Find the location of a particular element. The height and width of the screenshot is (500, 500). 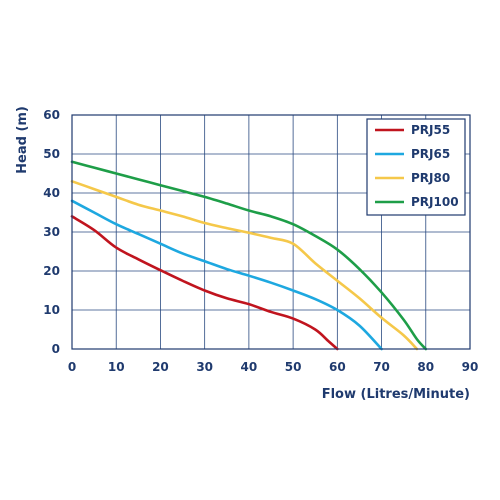

y-axis-title: Head (m) is located at coordinates (22, 140).